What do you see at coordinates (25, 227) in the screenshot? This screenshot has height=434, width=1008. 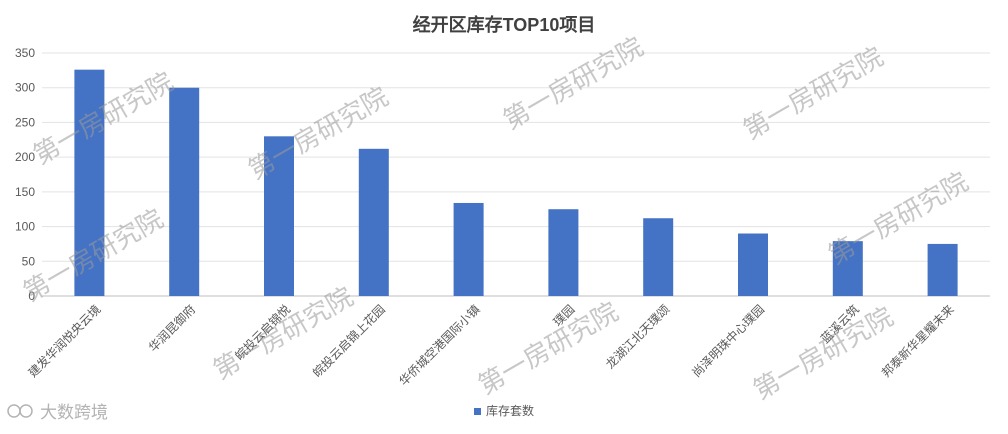 I see `y-tick-label: 100` at bounding box center [25, 227].